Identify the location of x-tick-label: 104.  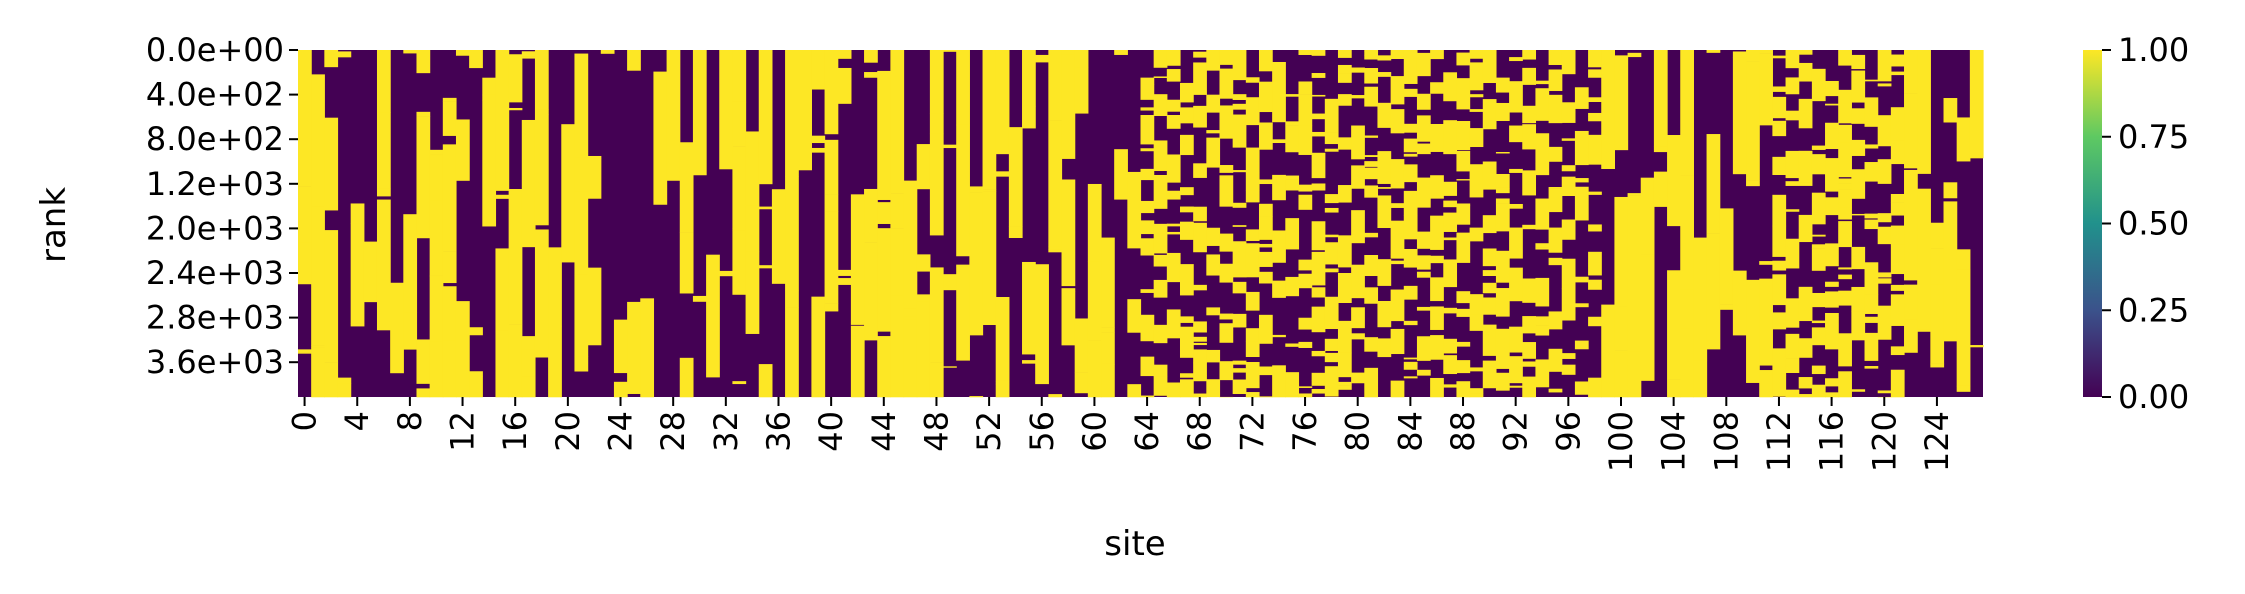
(1674, 441).